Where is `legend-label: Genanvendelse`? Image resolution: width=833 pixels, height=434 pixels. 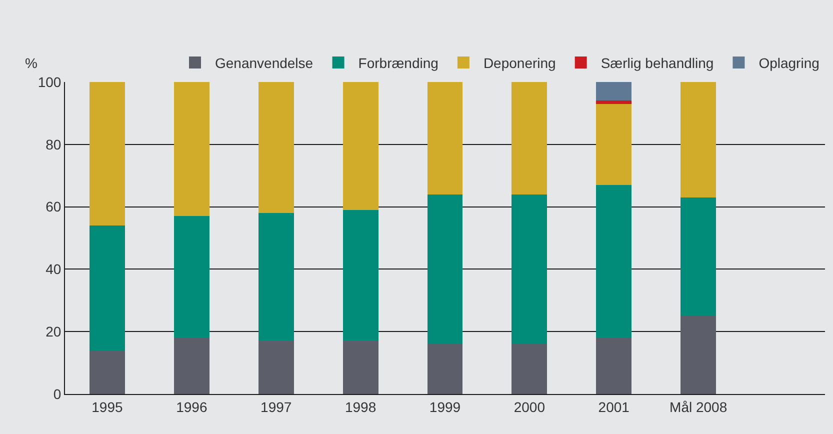
legend-label: Genanvendelse is located at coordinates (264, 62).